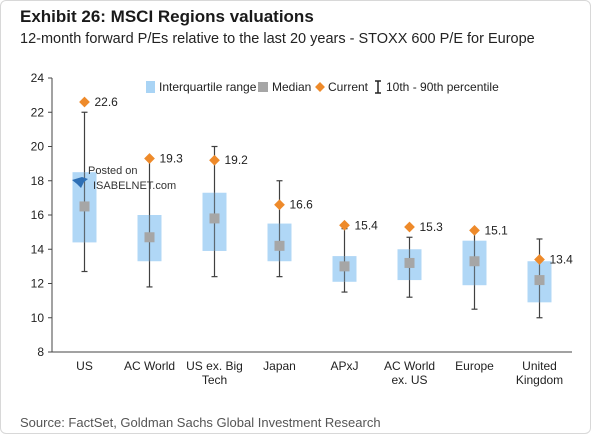 This screenshot has width=593, height=436. What do you see at coordinates (481, 298) in the screenshot?
I see `category-group: 15.1 Europe` at bounding box center [481, 298].